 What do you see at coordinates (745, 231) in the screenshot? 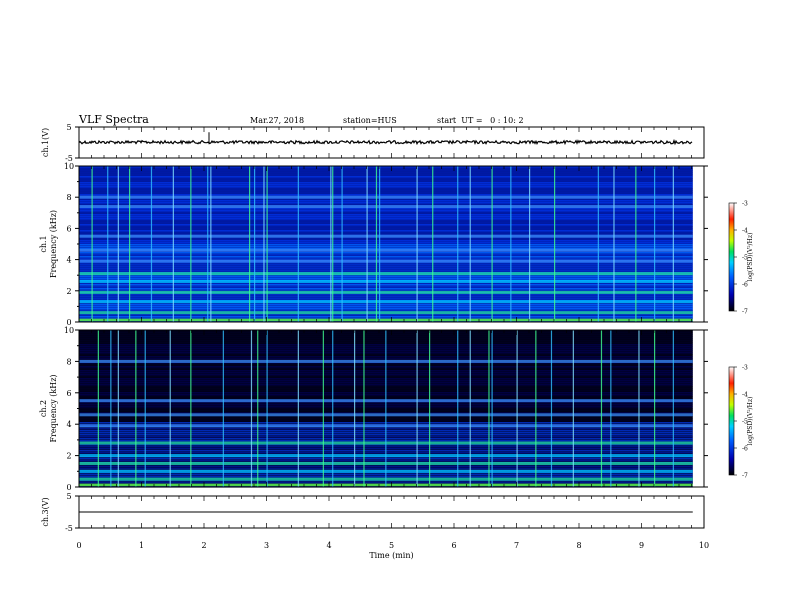
I see `colorbar-tick-label: -4` at bounding box center [745, 231].